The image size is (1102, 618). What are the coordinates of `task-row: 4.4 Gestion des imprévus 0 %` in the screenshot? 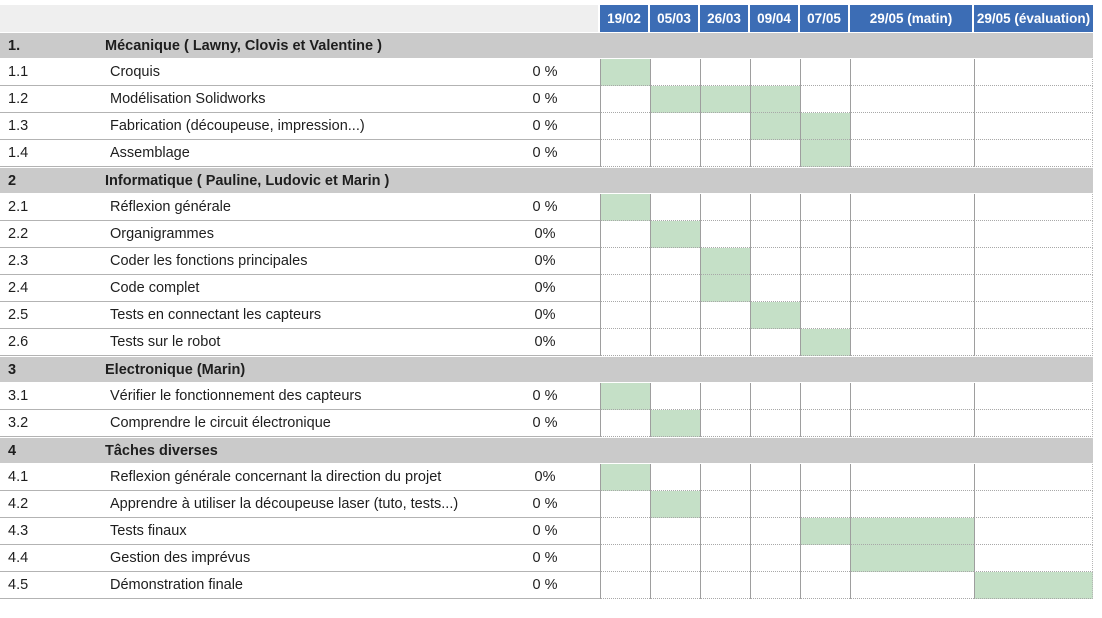 It's located at (546, 558).